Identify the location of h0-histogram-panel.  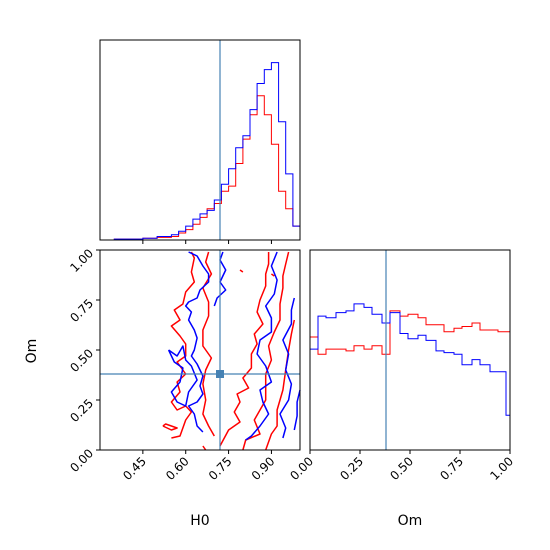
(200, 141).